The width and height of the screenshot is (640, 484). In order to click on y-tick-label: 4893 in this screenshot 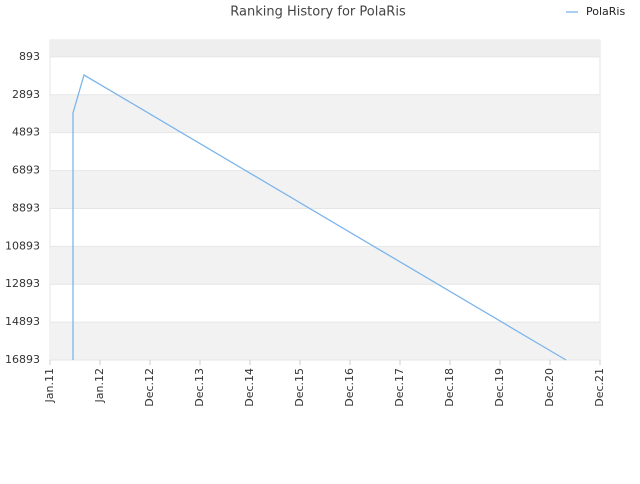, I will do `click(26, 132)`.